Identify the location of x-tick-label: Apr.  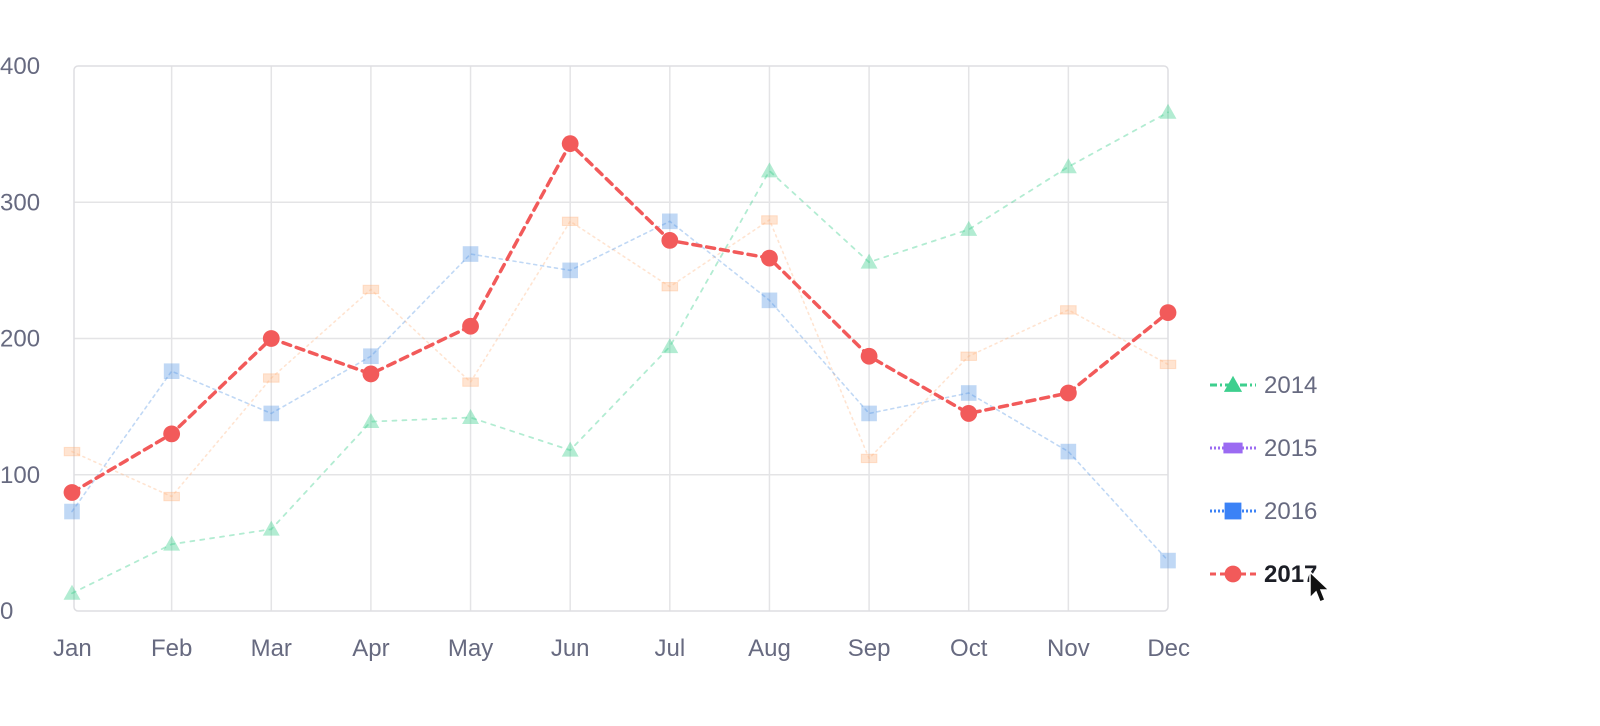
(370, 648).